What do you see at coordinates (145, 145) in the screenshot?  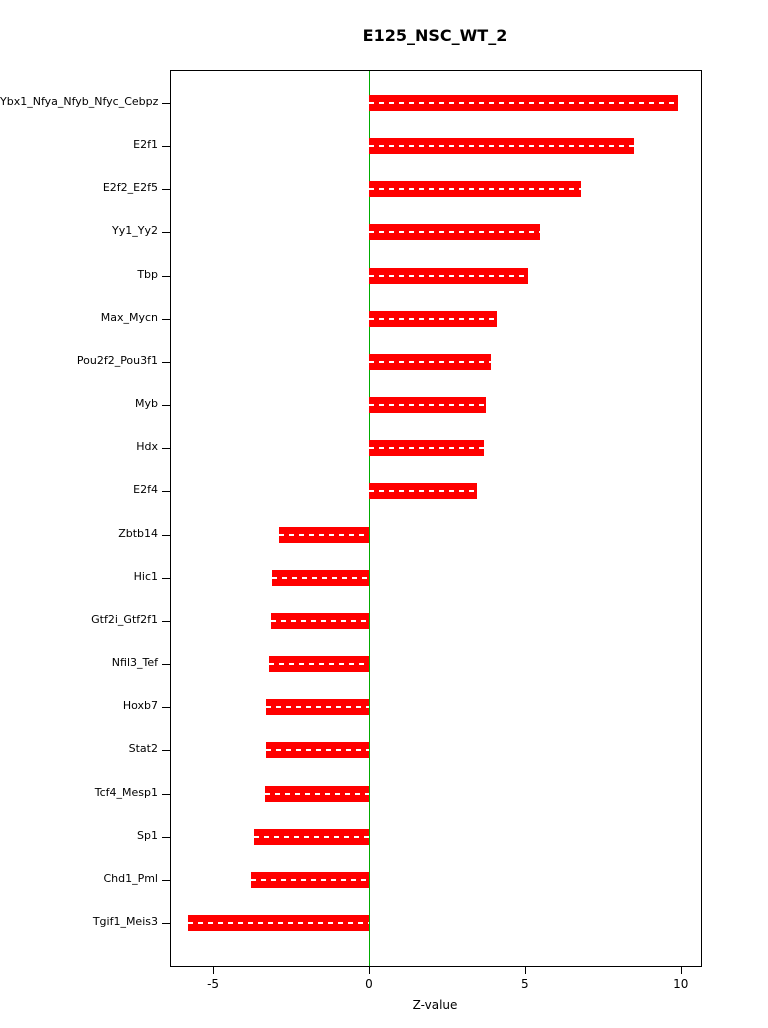 I see `category-label: E2f1` at bounding box center [145, 145].